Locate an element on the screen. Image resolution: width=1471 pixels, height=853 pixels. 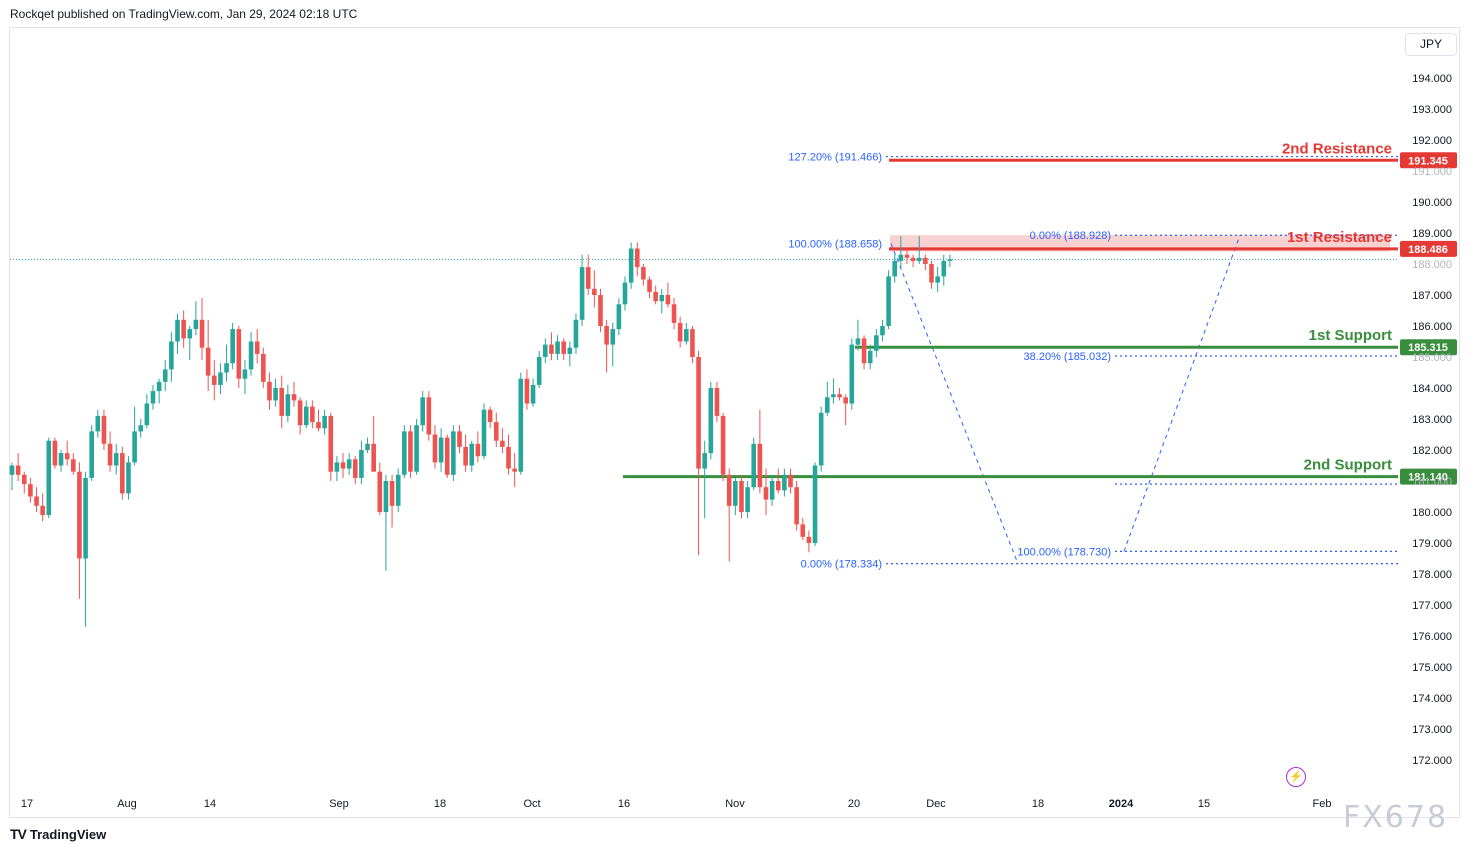
y-tick-label: 183.000 is located at coordinates (1432, 420).